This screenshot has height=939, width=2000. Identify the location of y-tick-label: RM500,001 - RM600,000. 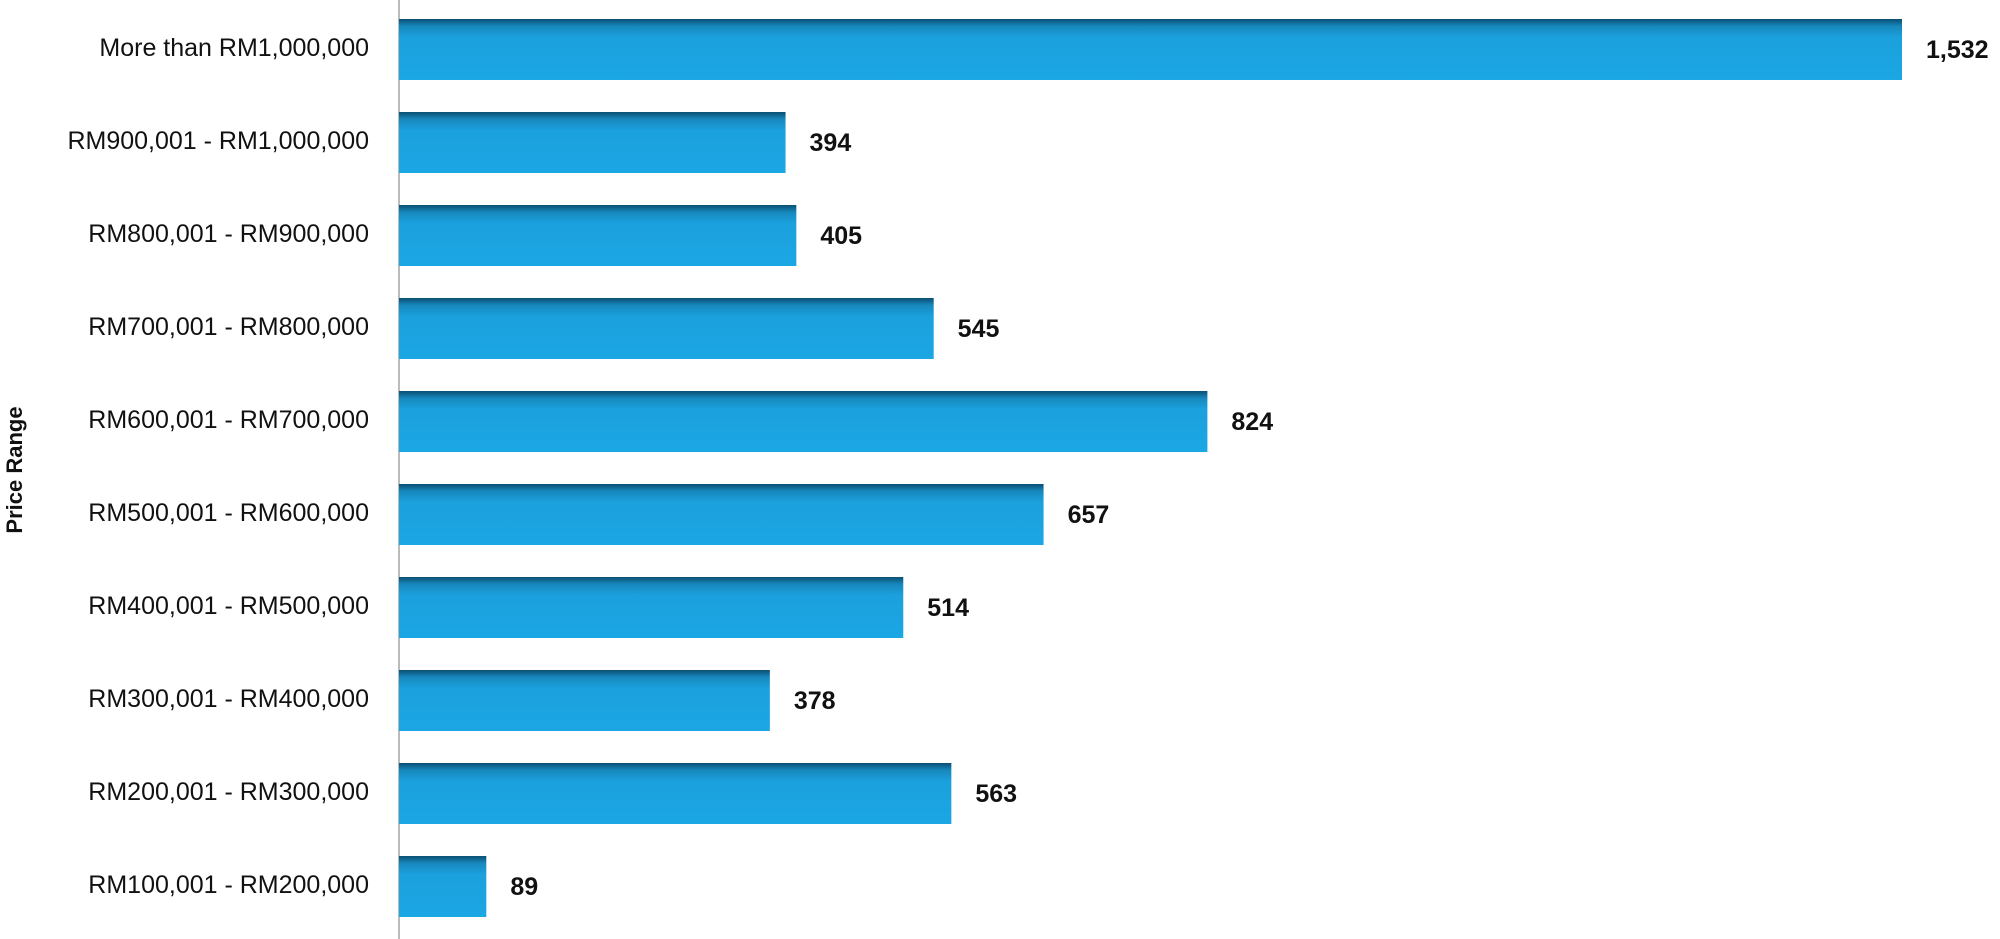
(228, 513).